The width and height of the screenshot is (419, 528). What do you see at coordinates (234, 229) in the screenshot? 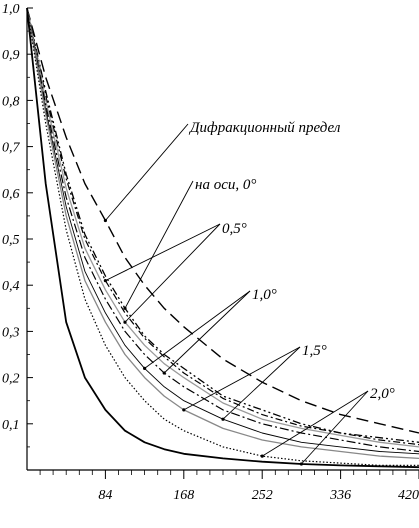
I see `annotation-0-5-deg: 0,5°` at bounding box center [234, 229].